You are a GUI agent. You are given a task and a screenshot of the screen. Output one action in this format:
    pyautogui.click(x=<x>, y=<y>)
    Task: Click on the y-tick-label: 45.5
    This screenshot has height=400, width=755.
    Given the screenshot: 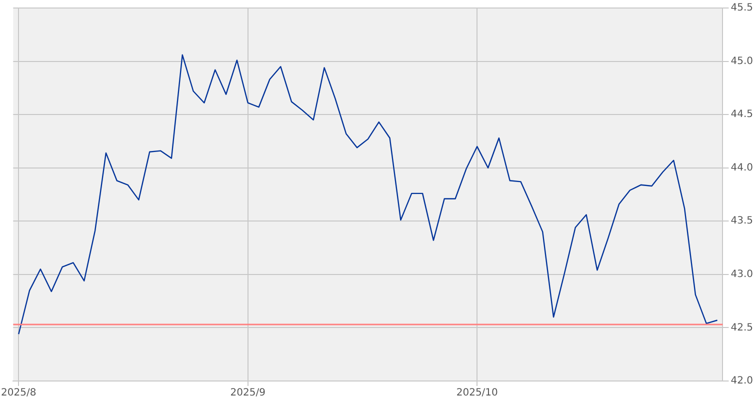 What is the action you would take?
    pyautogui.click(x=741, y=8)
    